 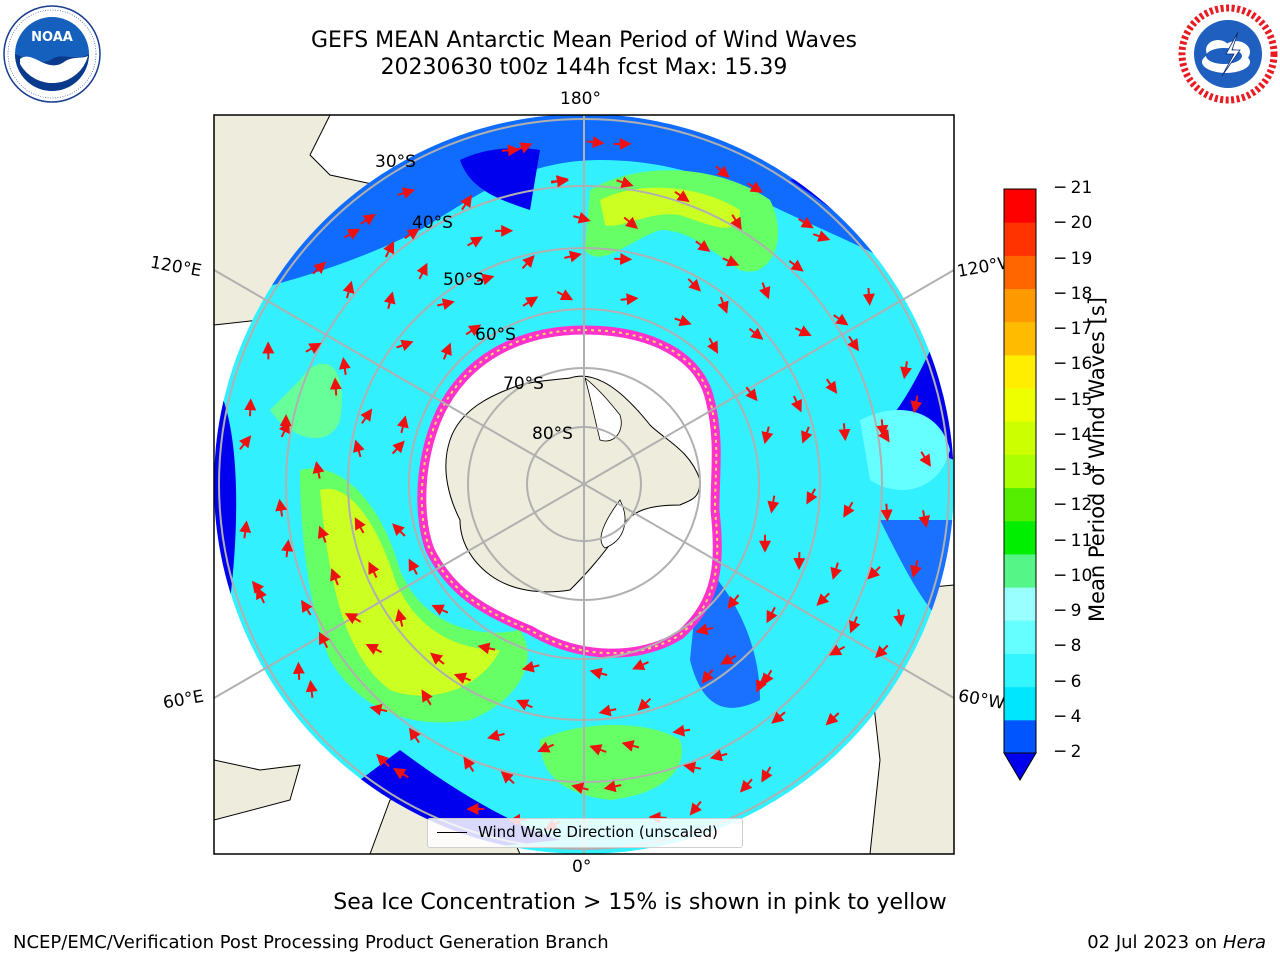 What do you see at coordinates (1074, 399) in the screenshot?
I see `colorbar-tick-label: ─ 15` at bounding box center [1074, 399].